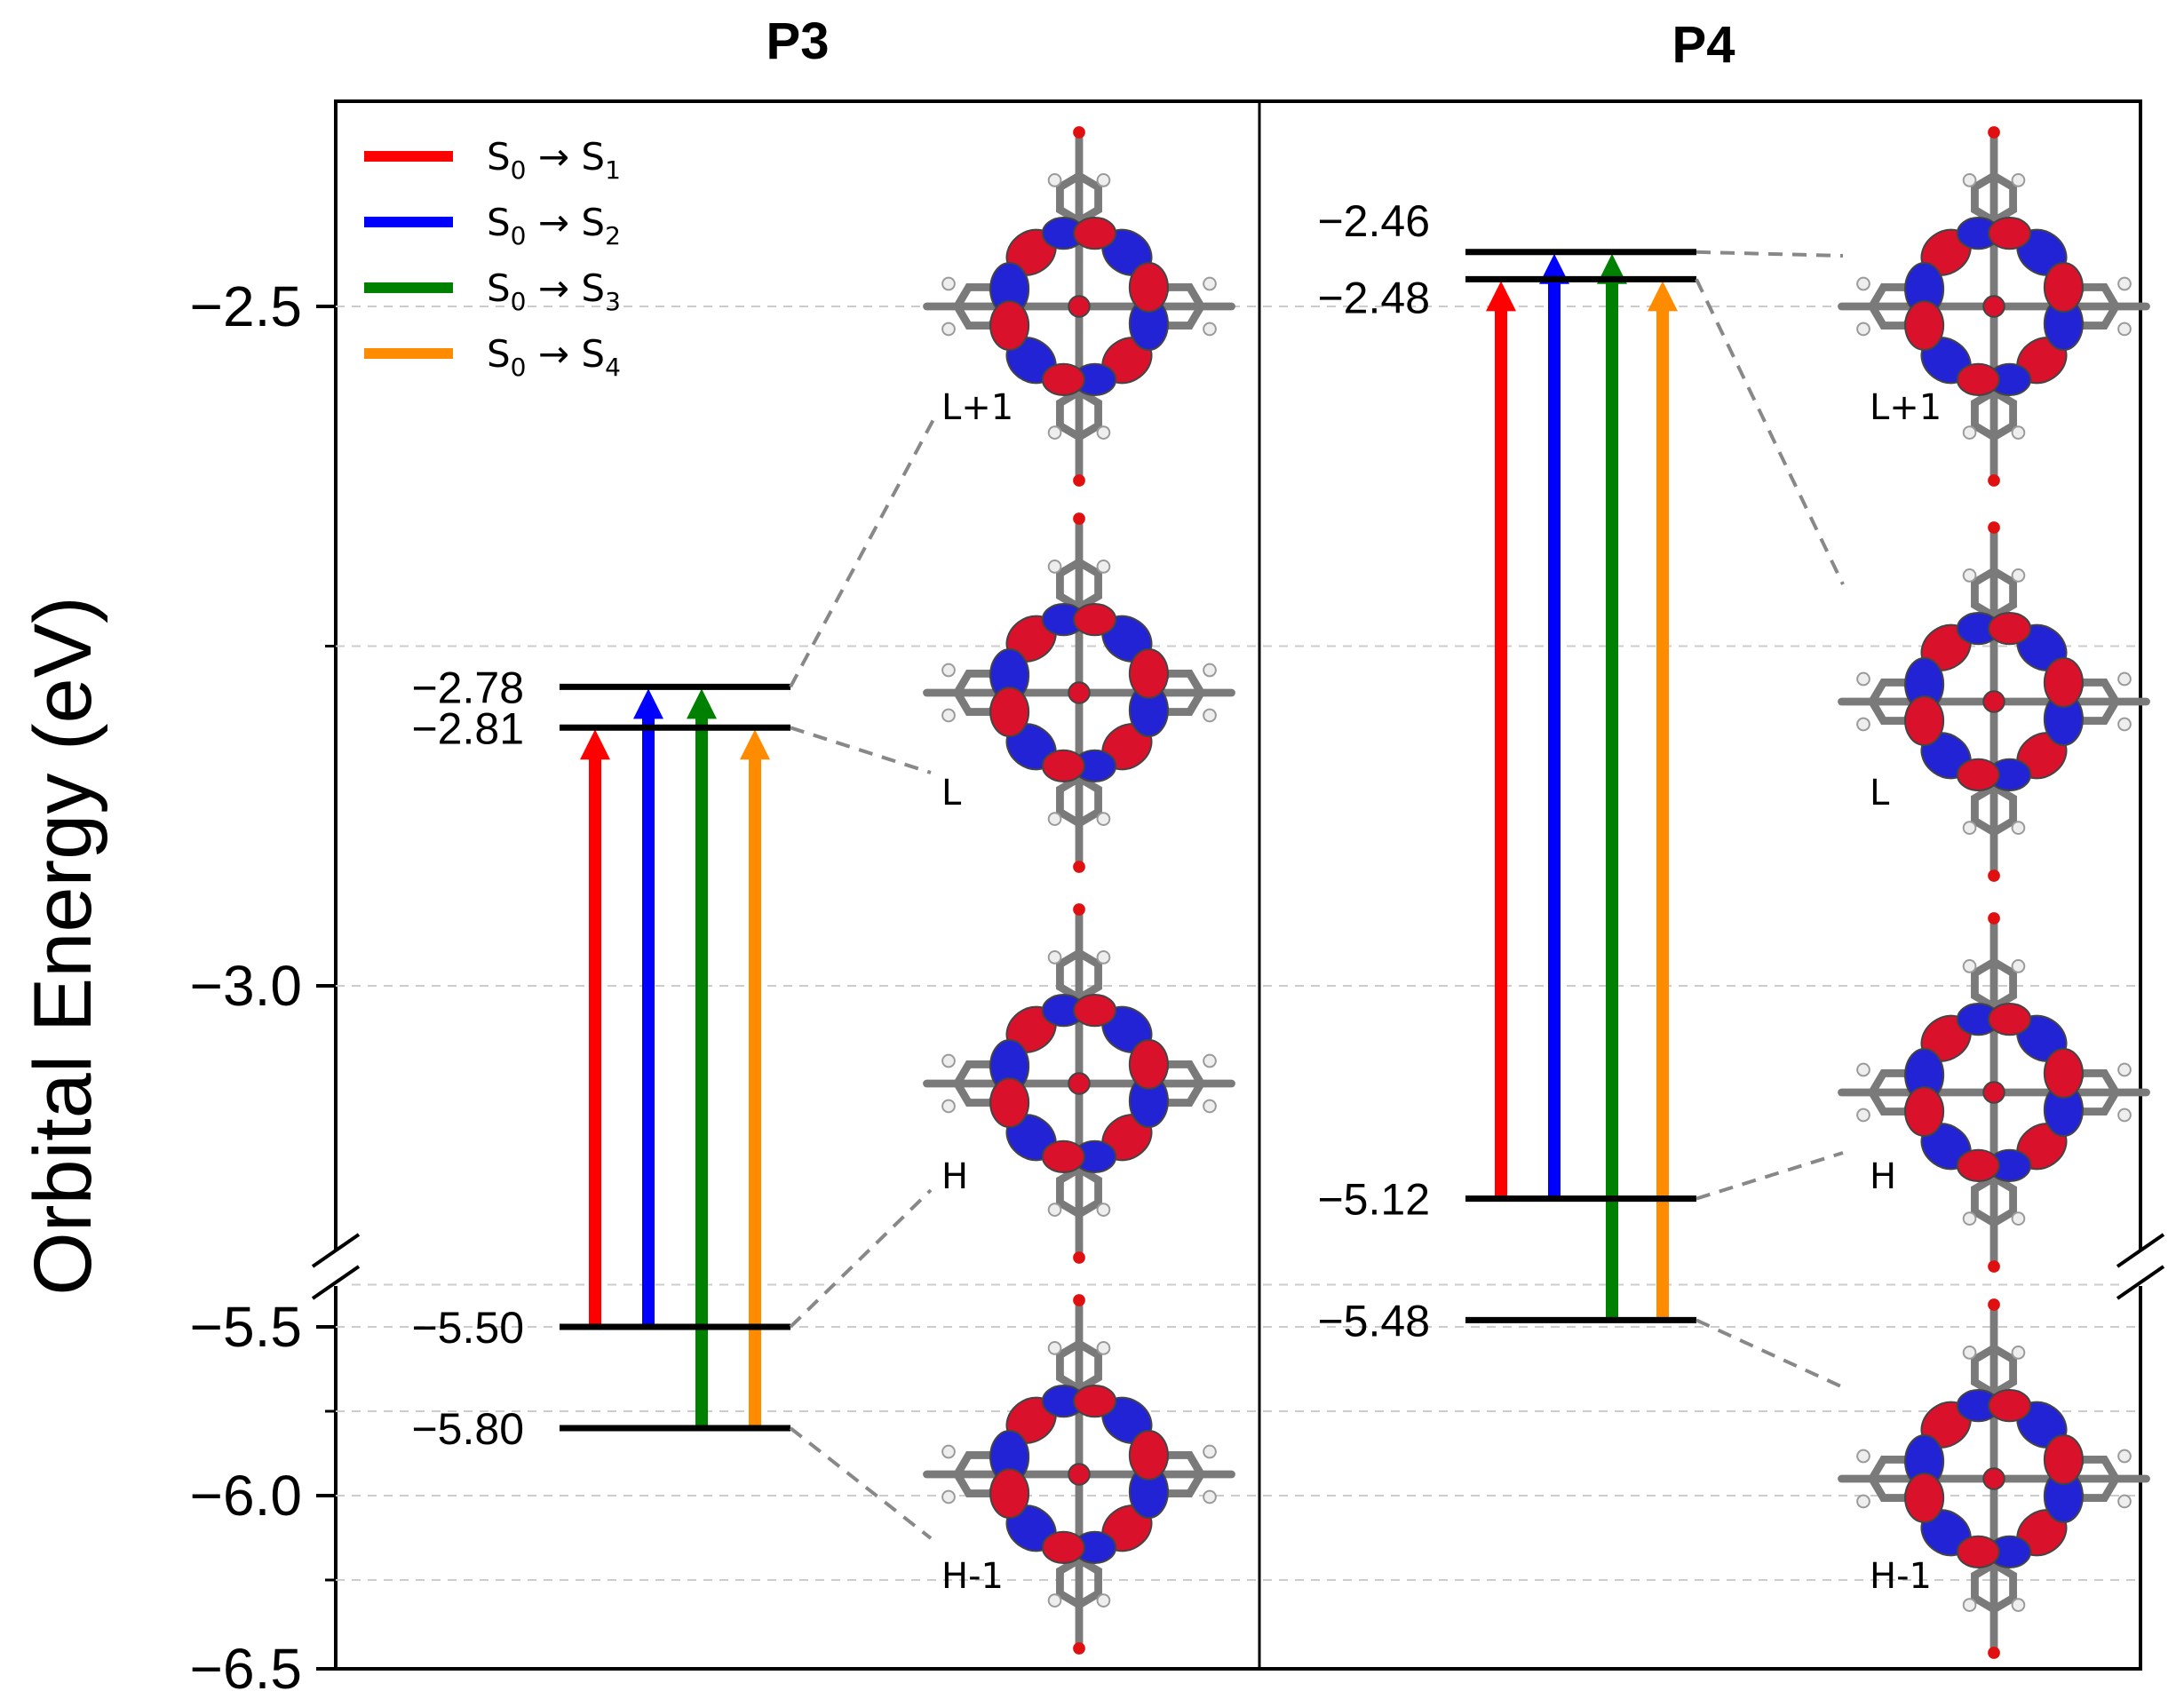 Image resolution: width=2184 pixels, height=1699 pixels. I want to click on energy-level-label: −5.12, so click(1373, 1200).